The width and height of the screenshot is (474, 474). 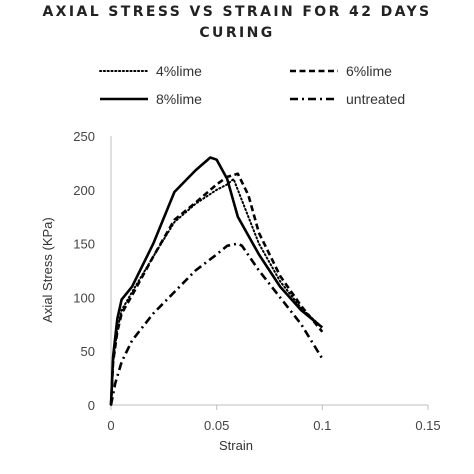 I want to click on legend-label-4-lime: 4%lime, so click(x=179, y=71).